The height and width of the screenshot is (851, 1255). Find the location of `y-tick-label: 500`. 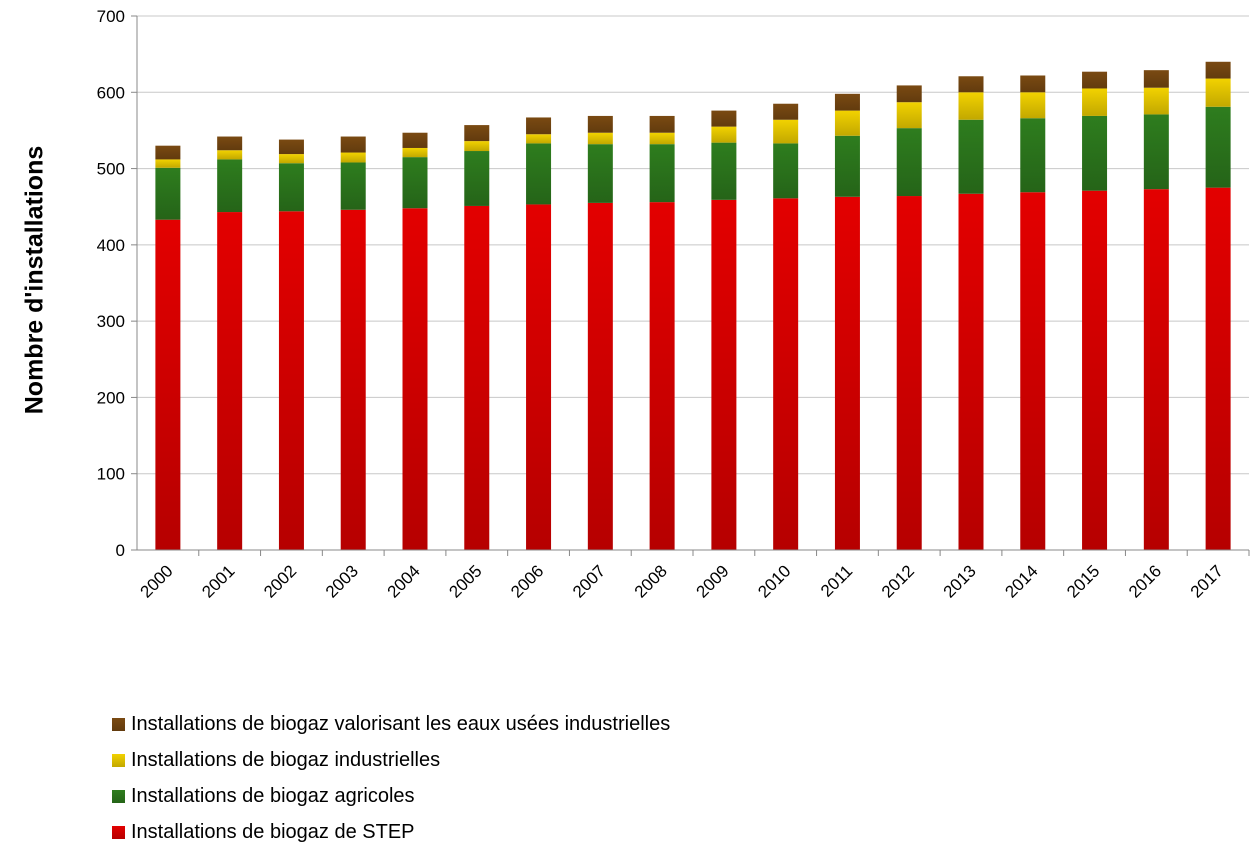

y-tick-label: 500 is located at coordinates (111, 169).